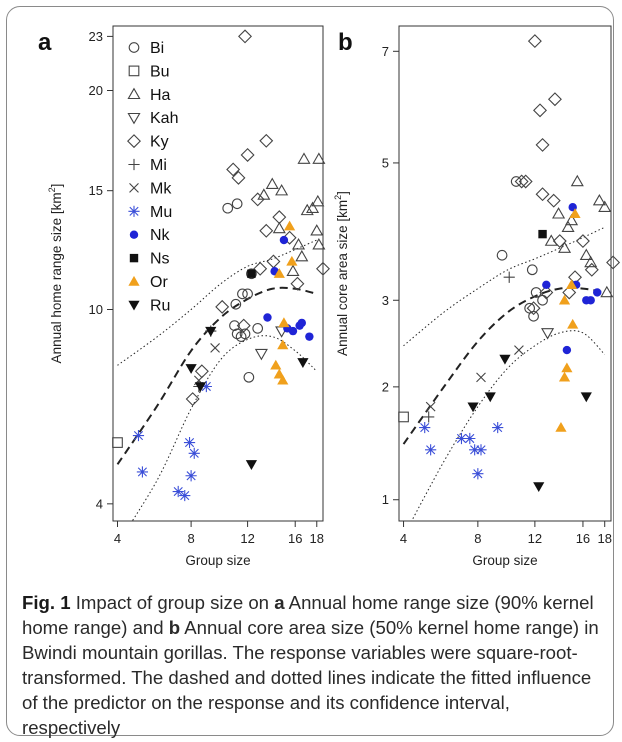 The height and width of the screenshot is (742, 622). I want to click on legend-marker-kah, so click(134, 118).